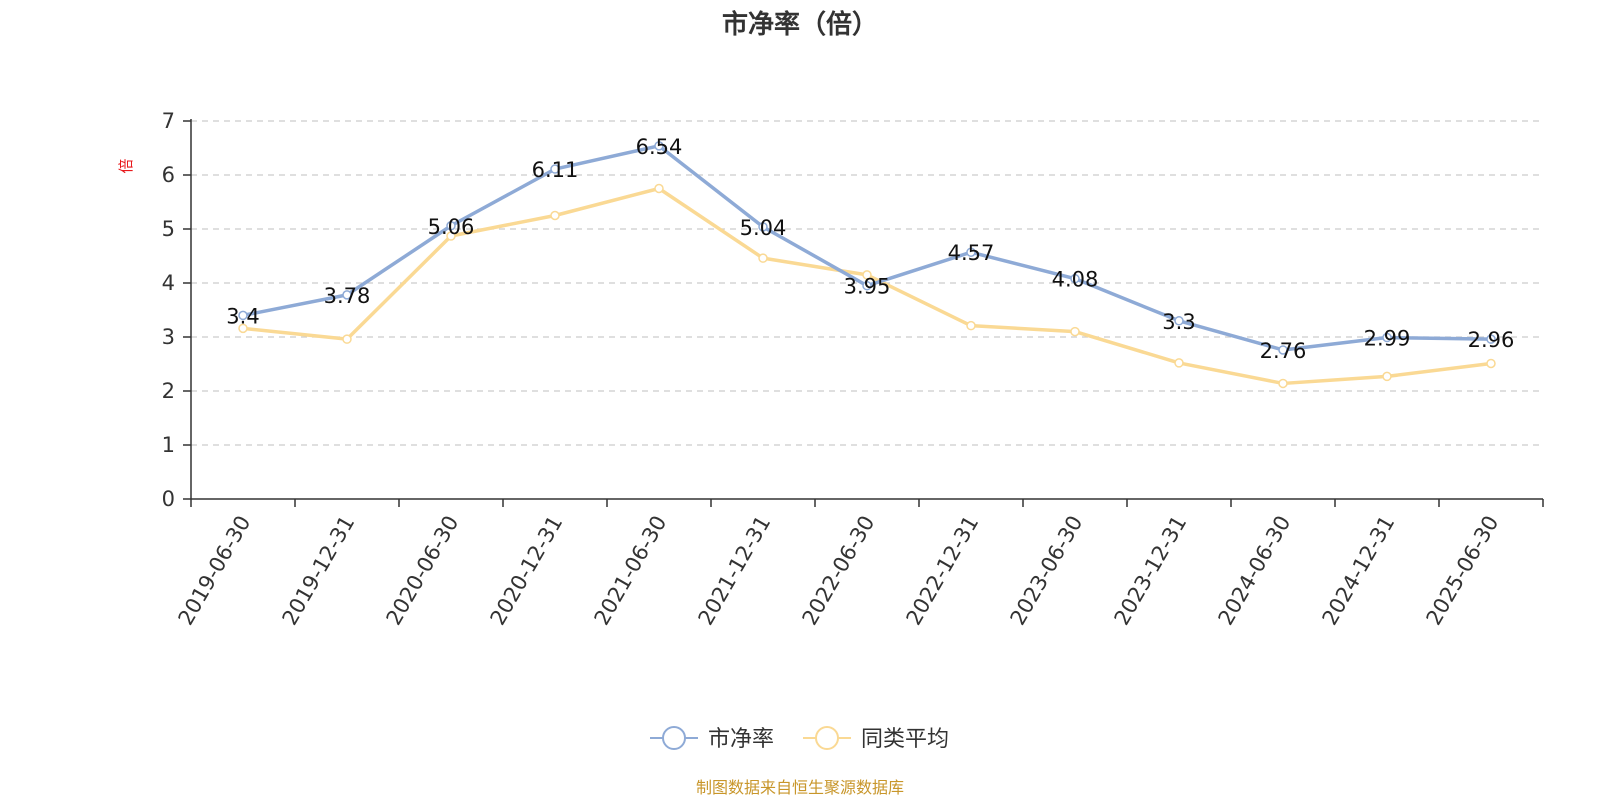 The width and height of the screenshot is (1600, 800). I want to click on y-tick-label: 7, so click(168, 121).